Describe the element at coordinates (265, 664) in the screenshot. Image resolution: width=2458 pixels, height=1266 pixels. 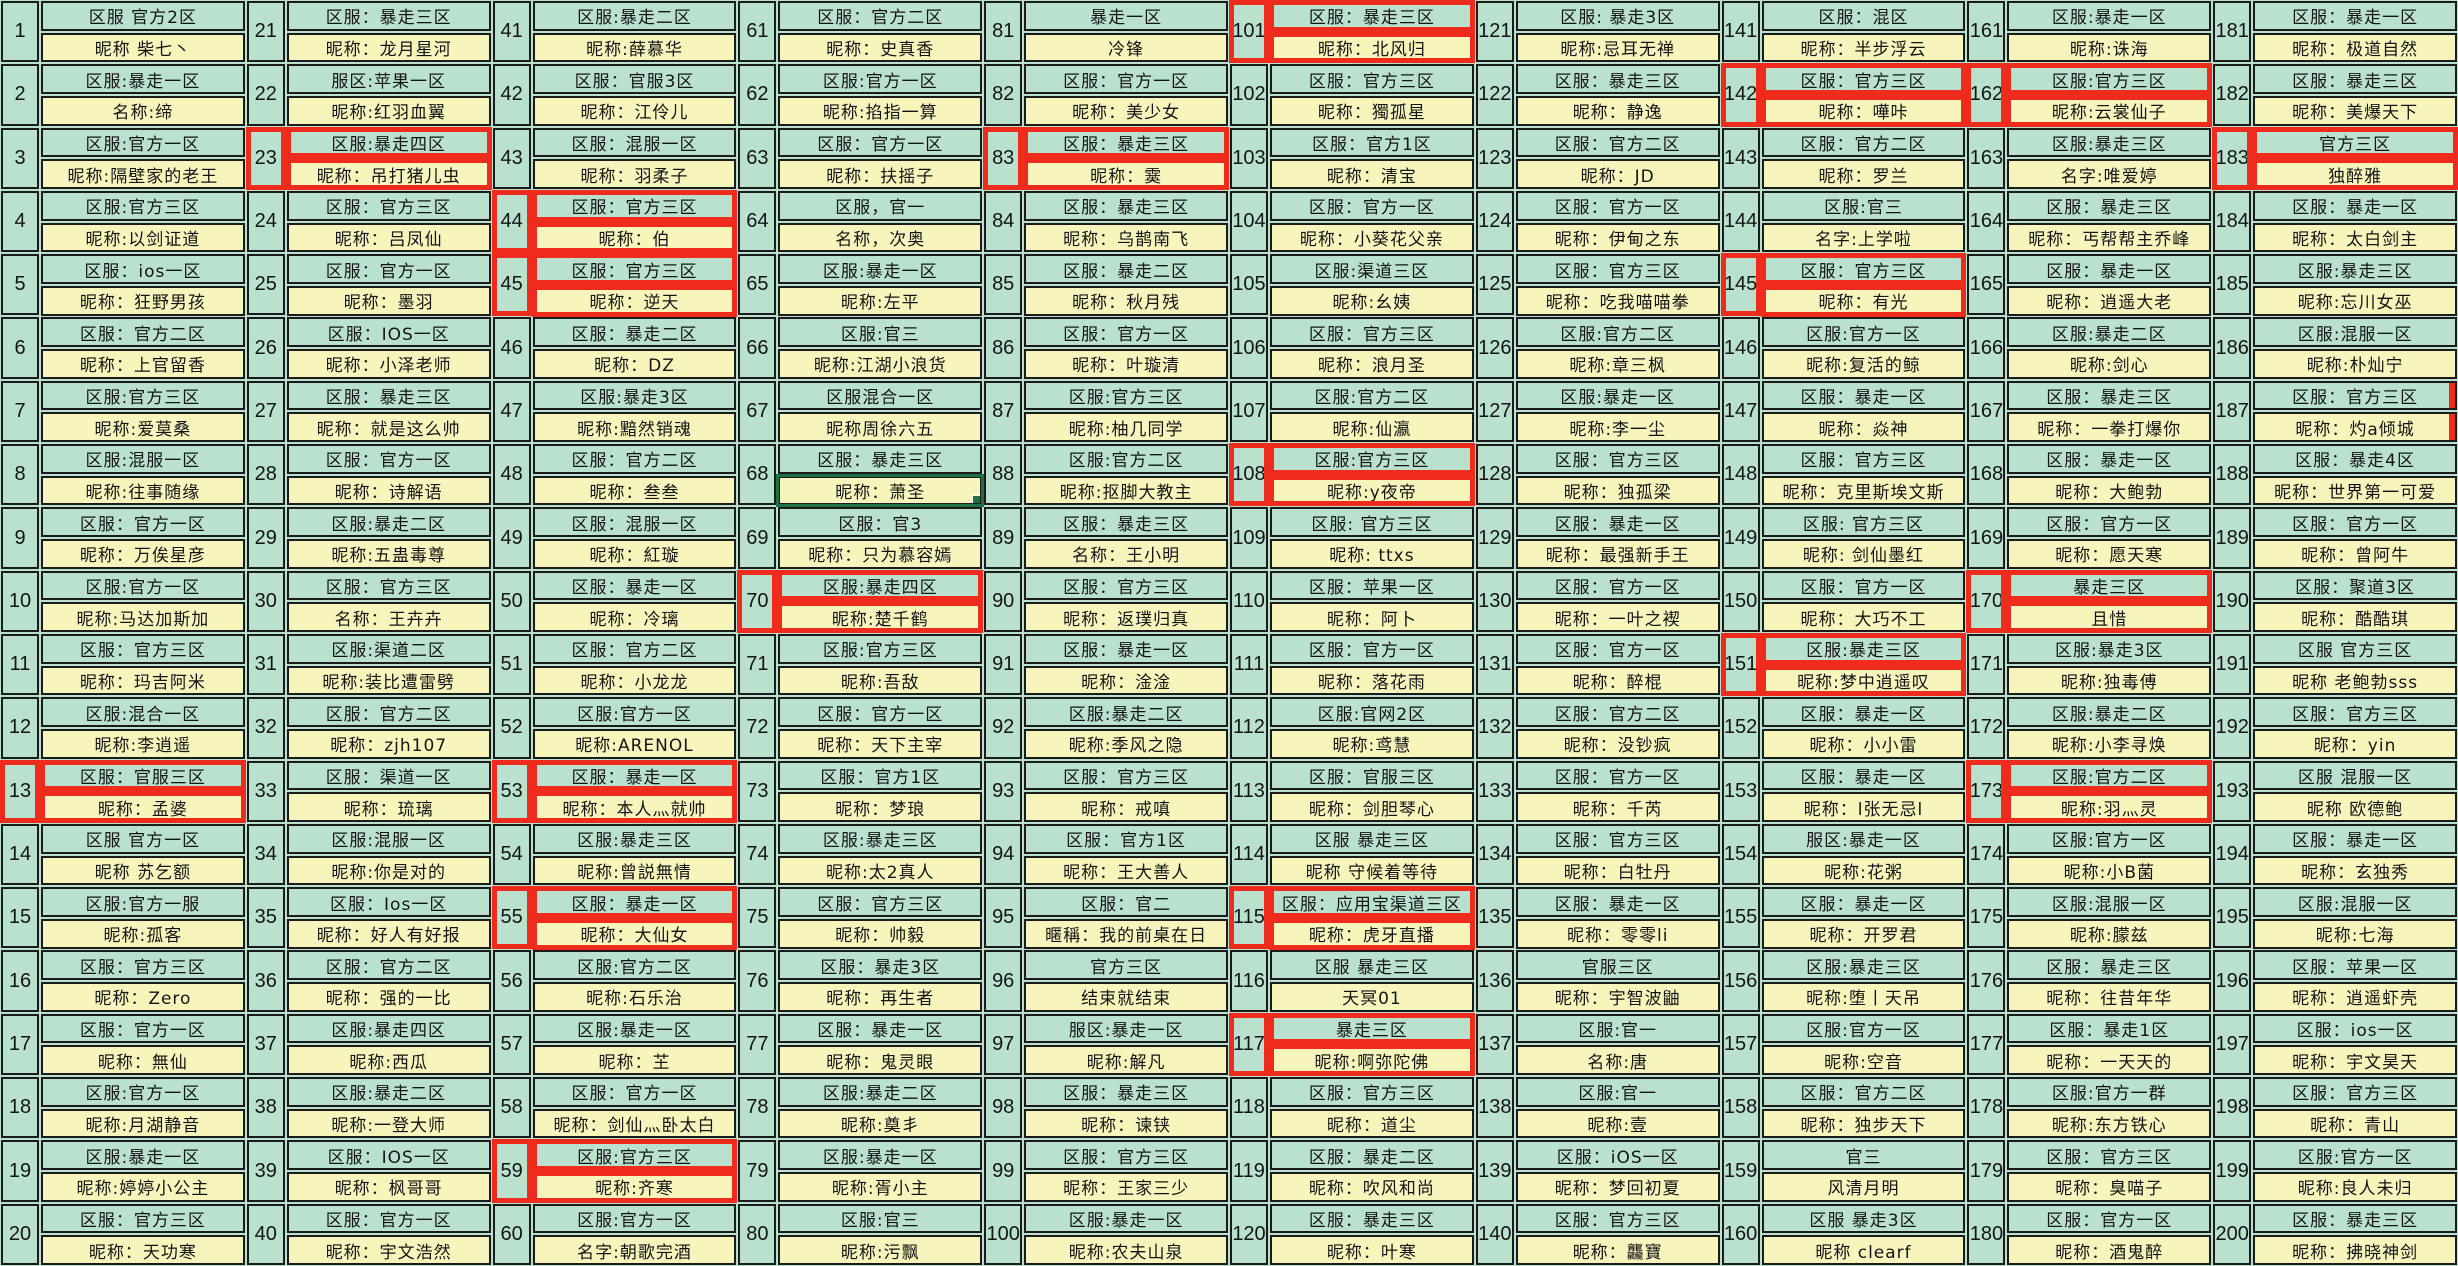
I see `entry-number-cell: 31` at that location.